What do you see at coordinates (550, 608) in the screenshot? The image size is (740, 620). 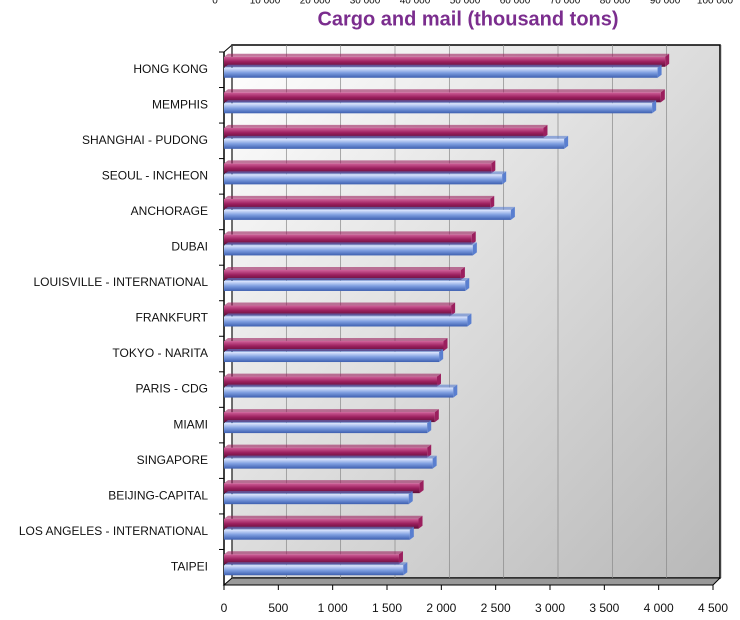 I see `x-tick-label: 3 000` at bounding box center [550, 608].